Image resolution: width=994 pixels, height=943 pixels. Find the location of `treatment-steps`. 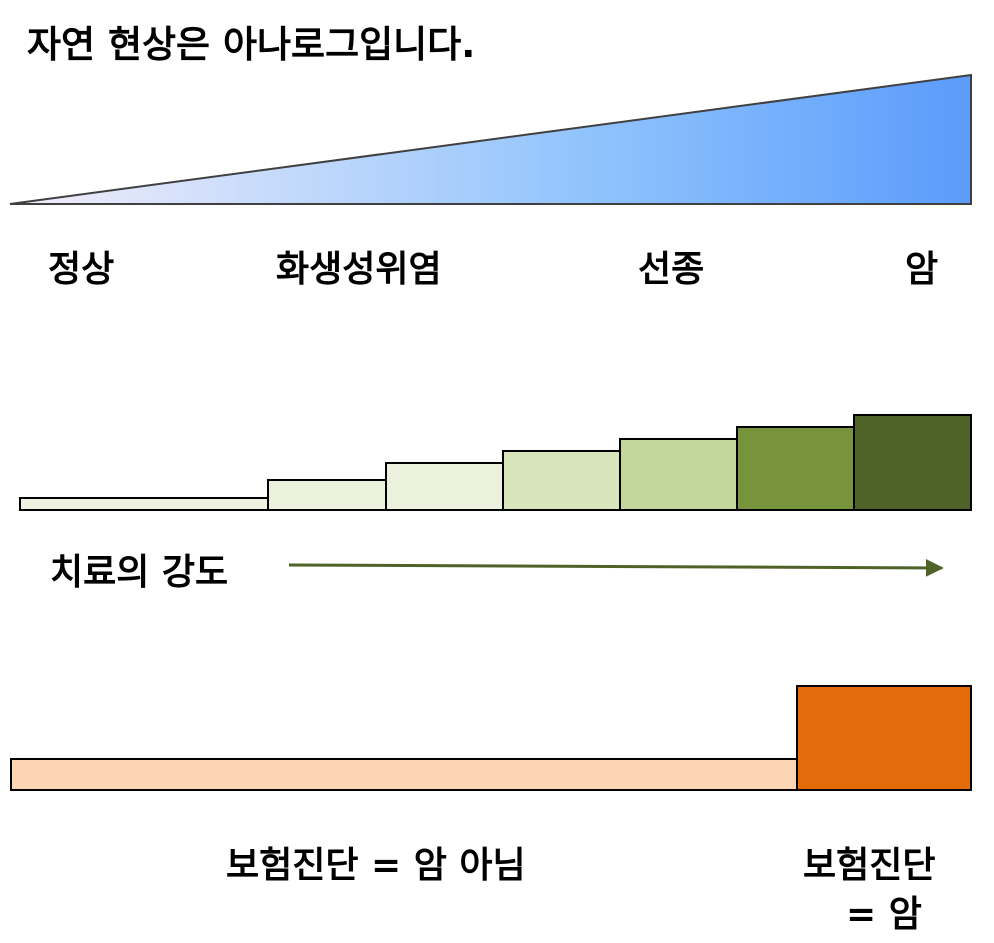

treatment-steps is located at coordinates (495, 462).